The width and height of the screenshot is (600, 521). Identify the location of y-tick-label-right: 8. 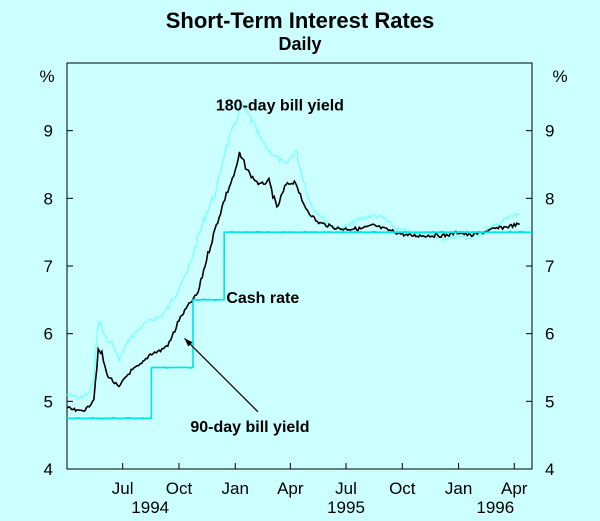
(549, 198).